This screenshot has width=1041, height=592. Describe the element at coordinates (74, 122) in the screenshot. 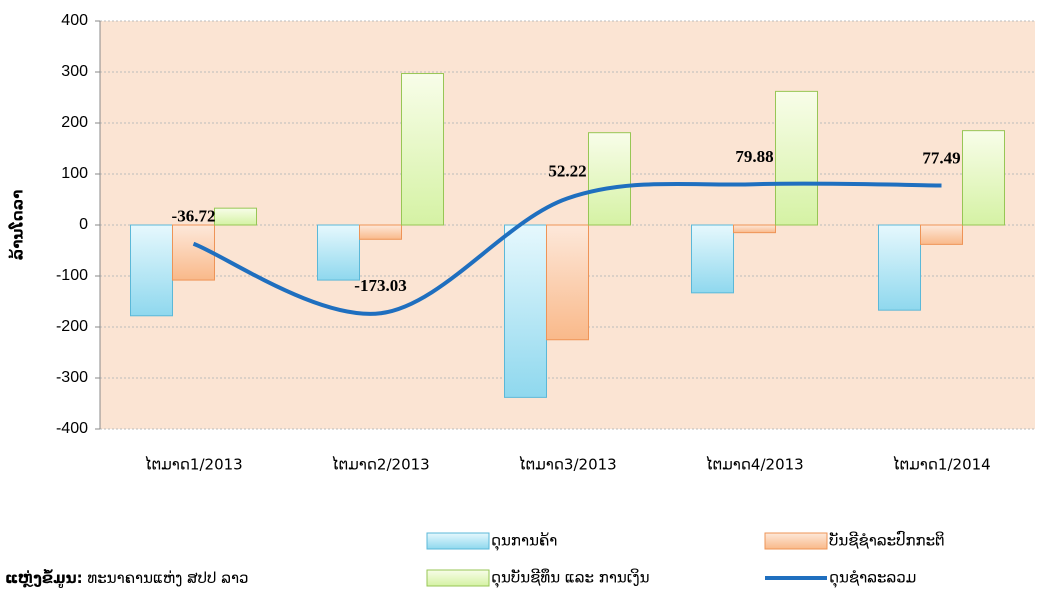

I see `y-tick-label: 200` at that location.